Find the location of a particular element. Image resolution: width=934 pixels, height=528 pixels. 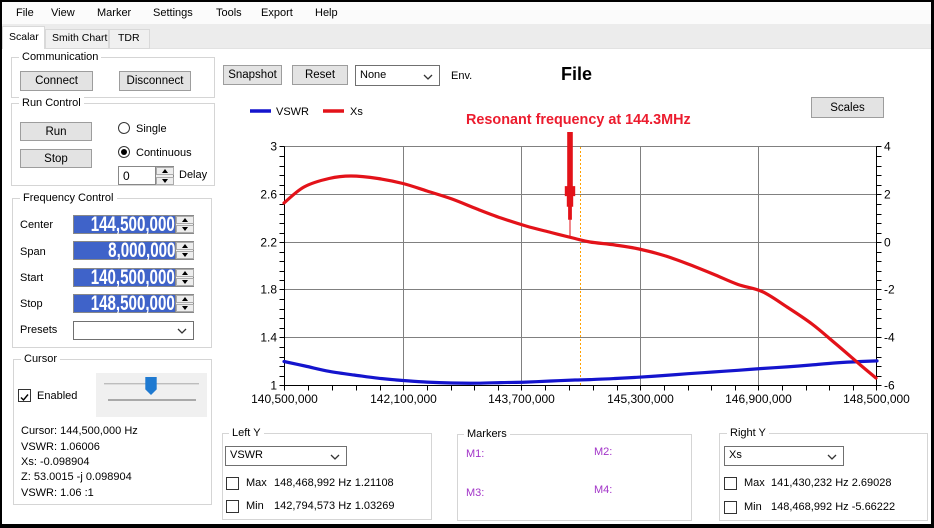

svg-text: 1.4 is located at coordinates (268, 338).